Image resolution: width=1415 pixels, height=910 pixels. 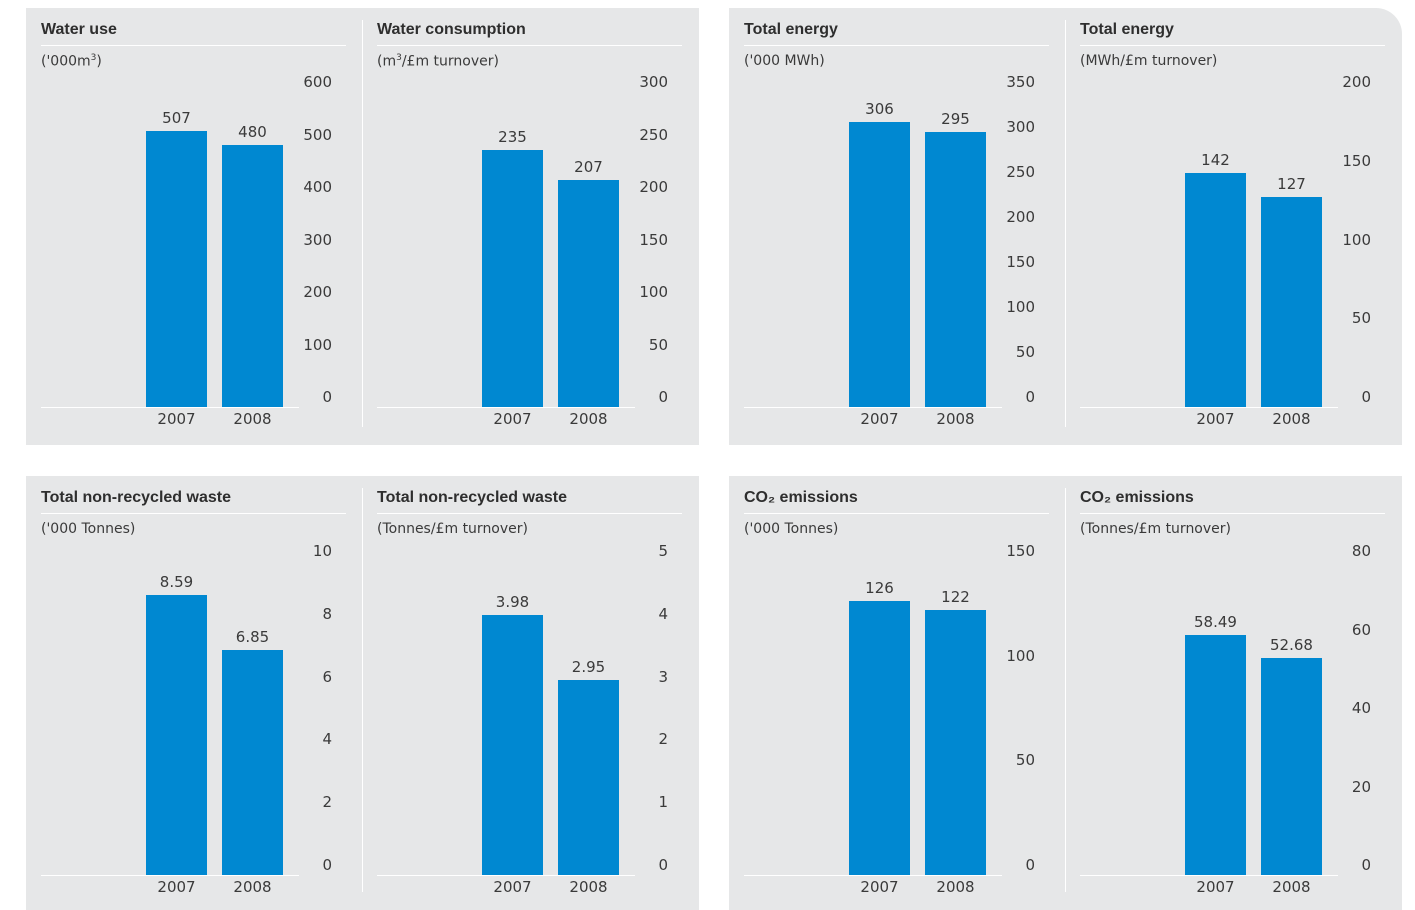 What do you see at coordinates (1361, 786) in the screenshot?
I see `y-tick-label: 20` at bounding box center [1361, 786].